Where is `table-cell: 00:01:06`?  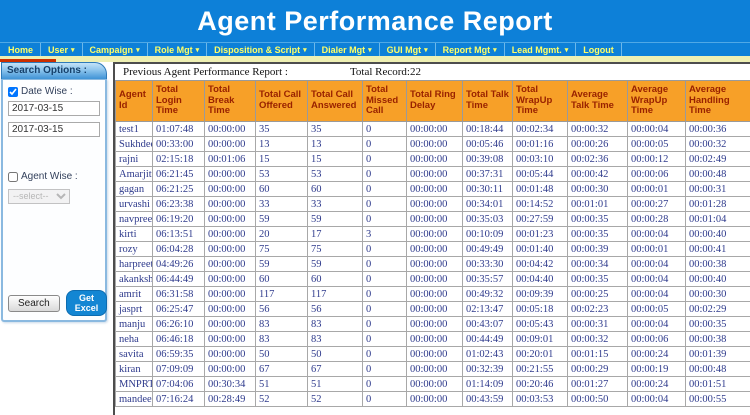 table-cell: 00:01:06 is located at coordinates (230, 159).